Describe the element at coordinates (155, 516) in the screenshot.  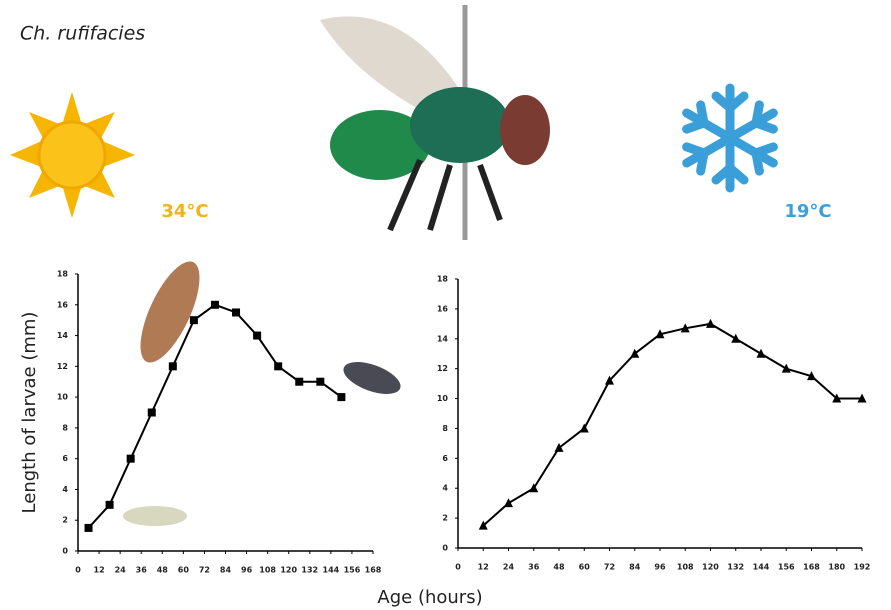
I see `eggs-image` at that location.